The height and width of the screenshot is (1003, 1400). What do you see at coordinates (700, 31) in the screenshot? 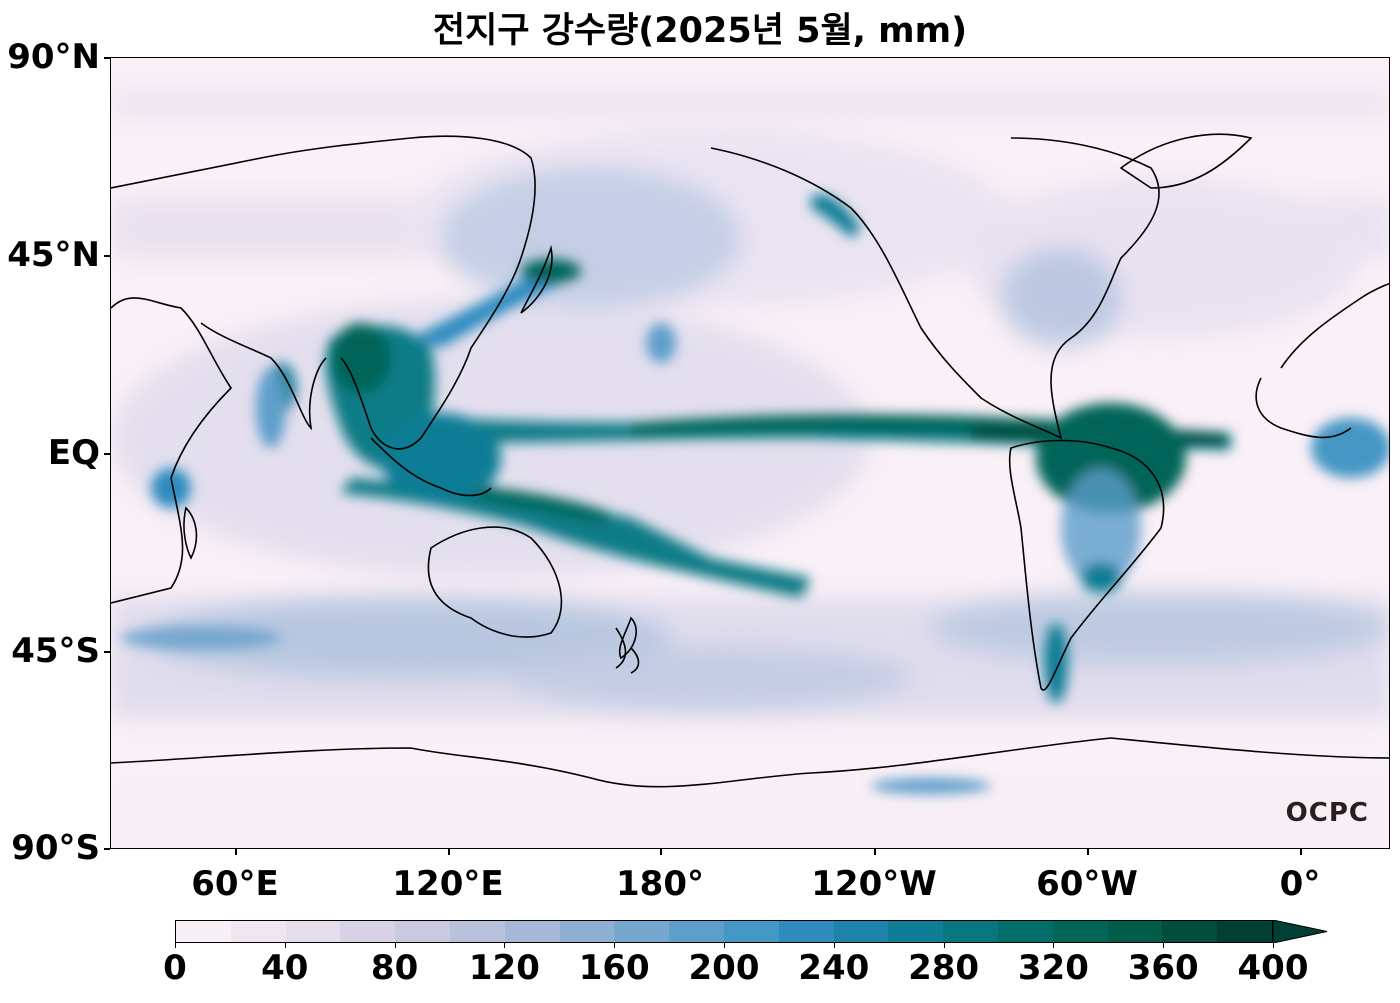
I see `map-title: 전지구 강수량(2025년 5월, mm)` at bounding box center [700, 31].